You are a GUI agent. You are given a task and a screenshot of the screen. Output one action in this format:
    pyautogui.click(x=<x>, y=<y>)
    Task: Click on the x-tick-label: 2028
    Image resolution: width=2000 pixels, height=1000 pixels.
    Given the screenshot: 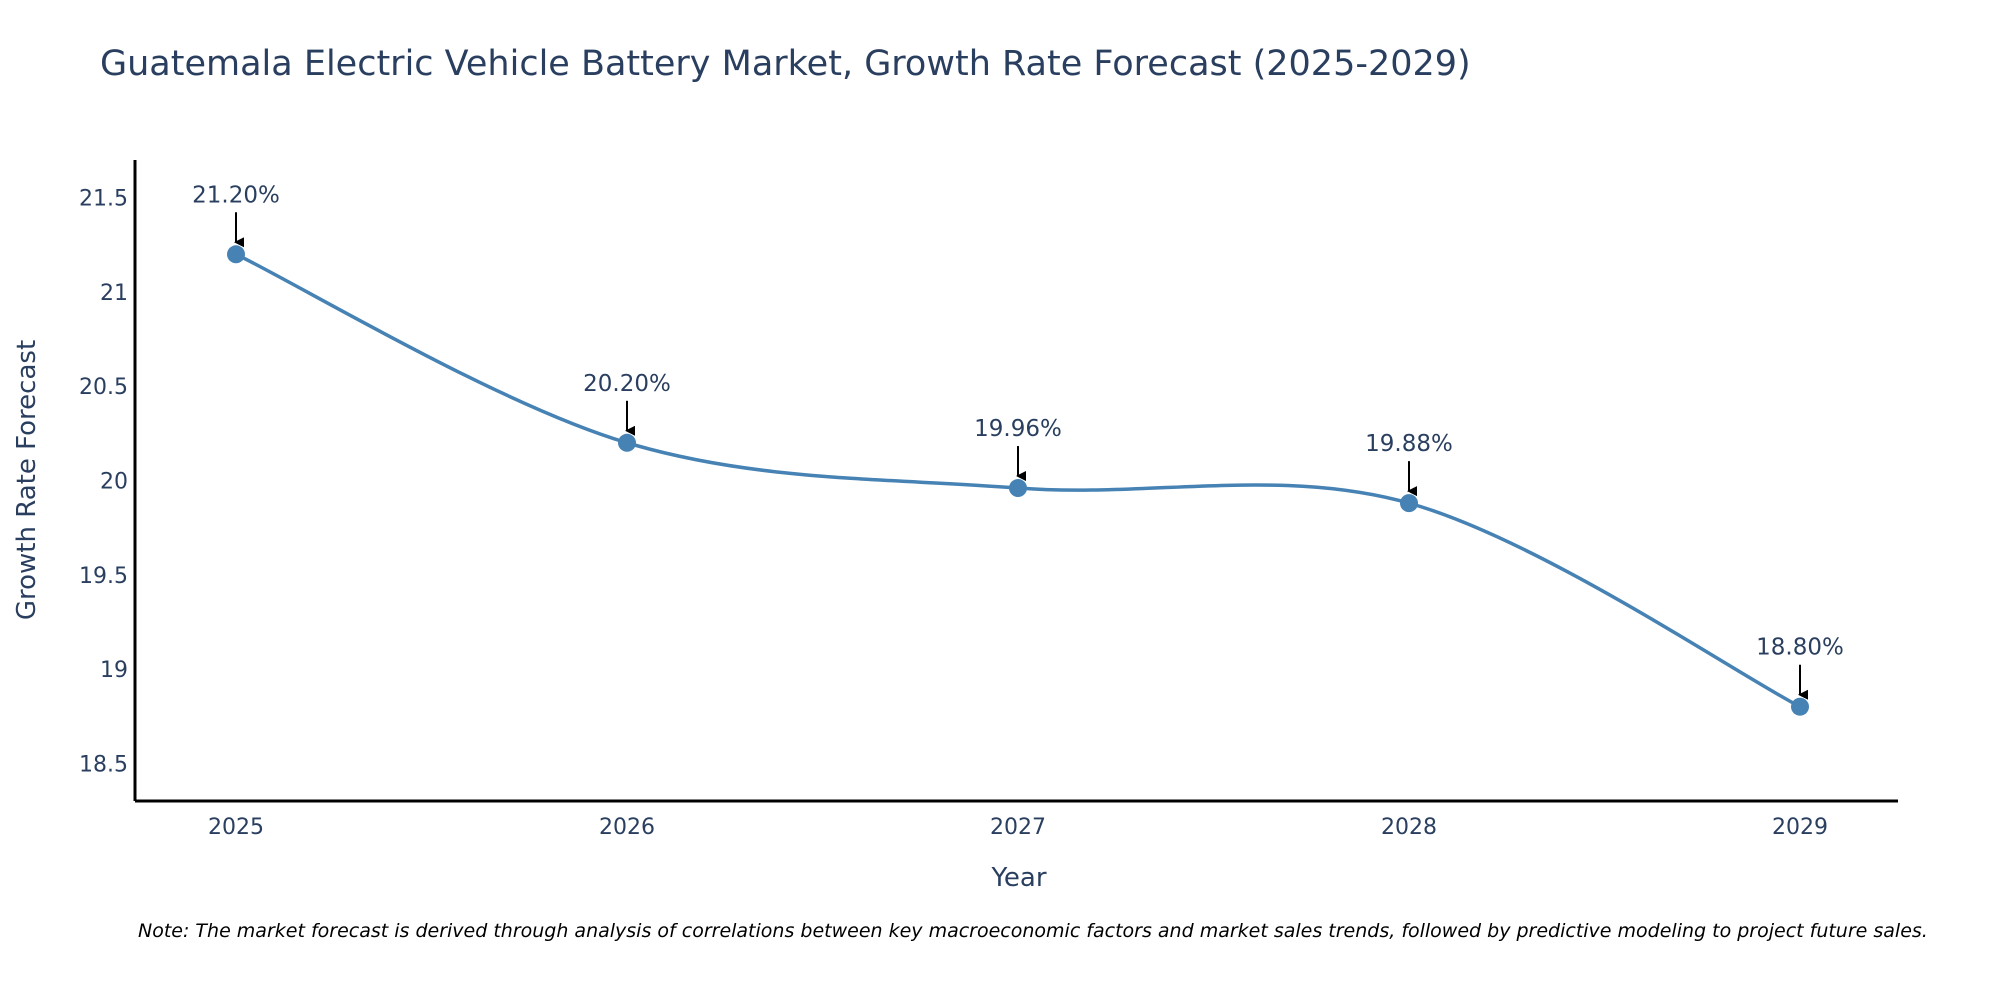 What is the action you would take?
    pyautogui.click(x=1409, y=827)
    